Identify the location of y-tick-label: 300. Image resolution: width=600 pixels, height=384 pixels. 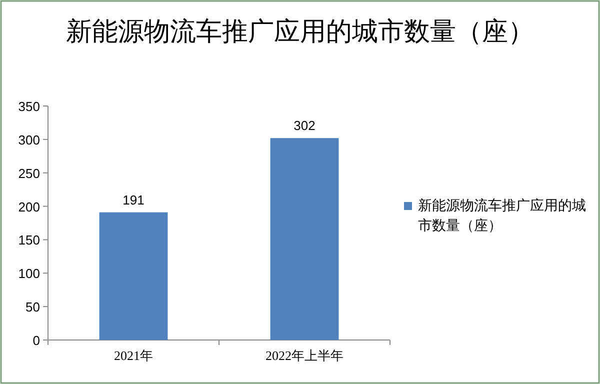
(29, 140).